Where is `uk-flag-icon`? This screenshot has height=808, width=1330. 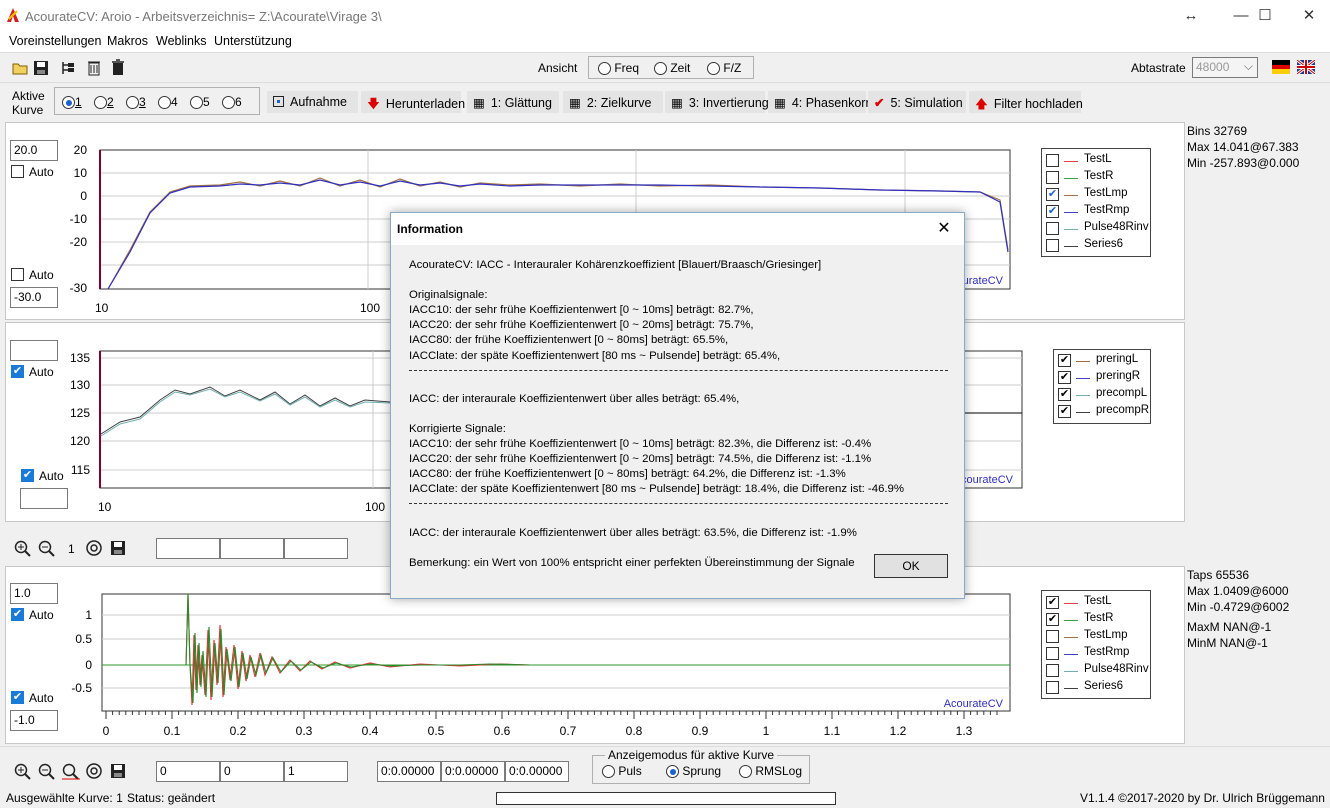 uk-flag-icon is located at coordinates (1306, 67).